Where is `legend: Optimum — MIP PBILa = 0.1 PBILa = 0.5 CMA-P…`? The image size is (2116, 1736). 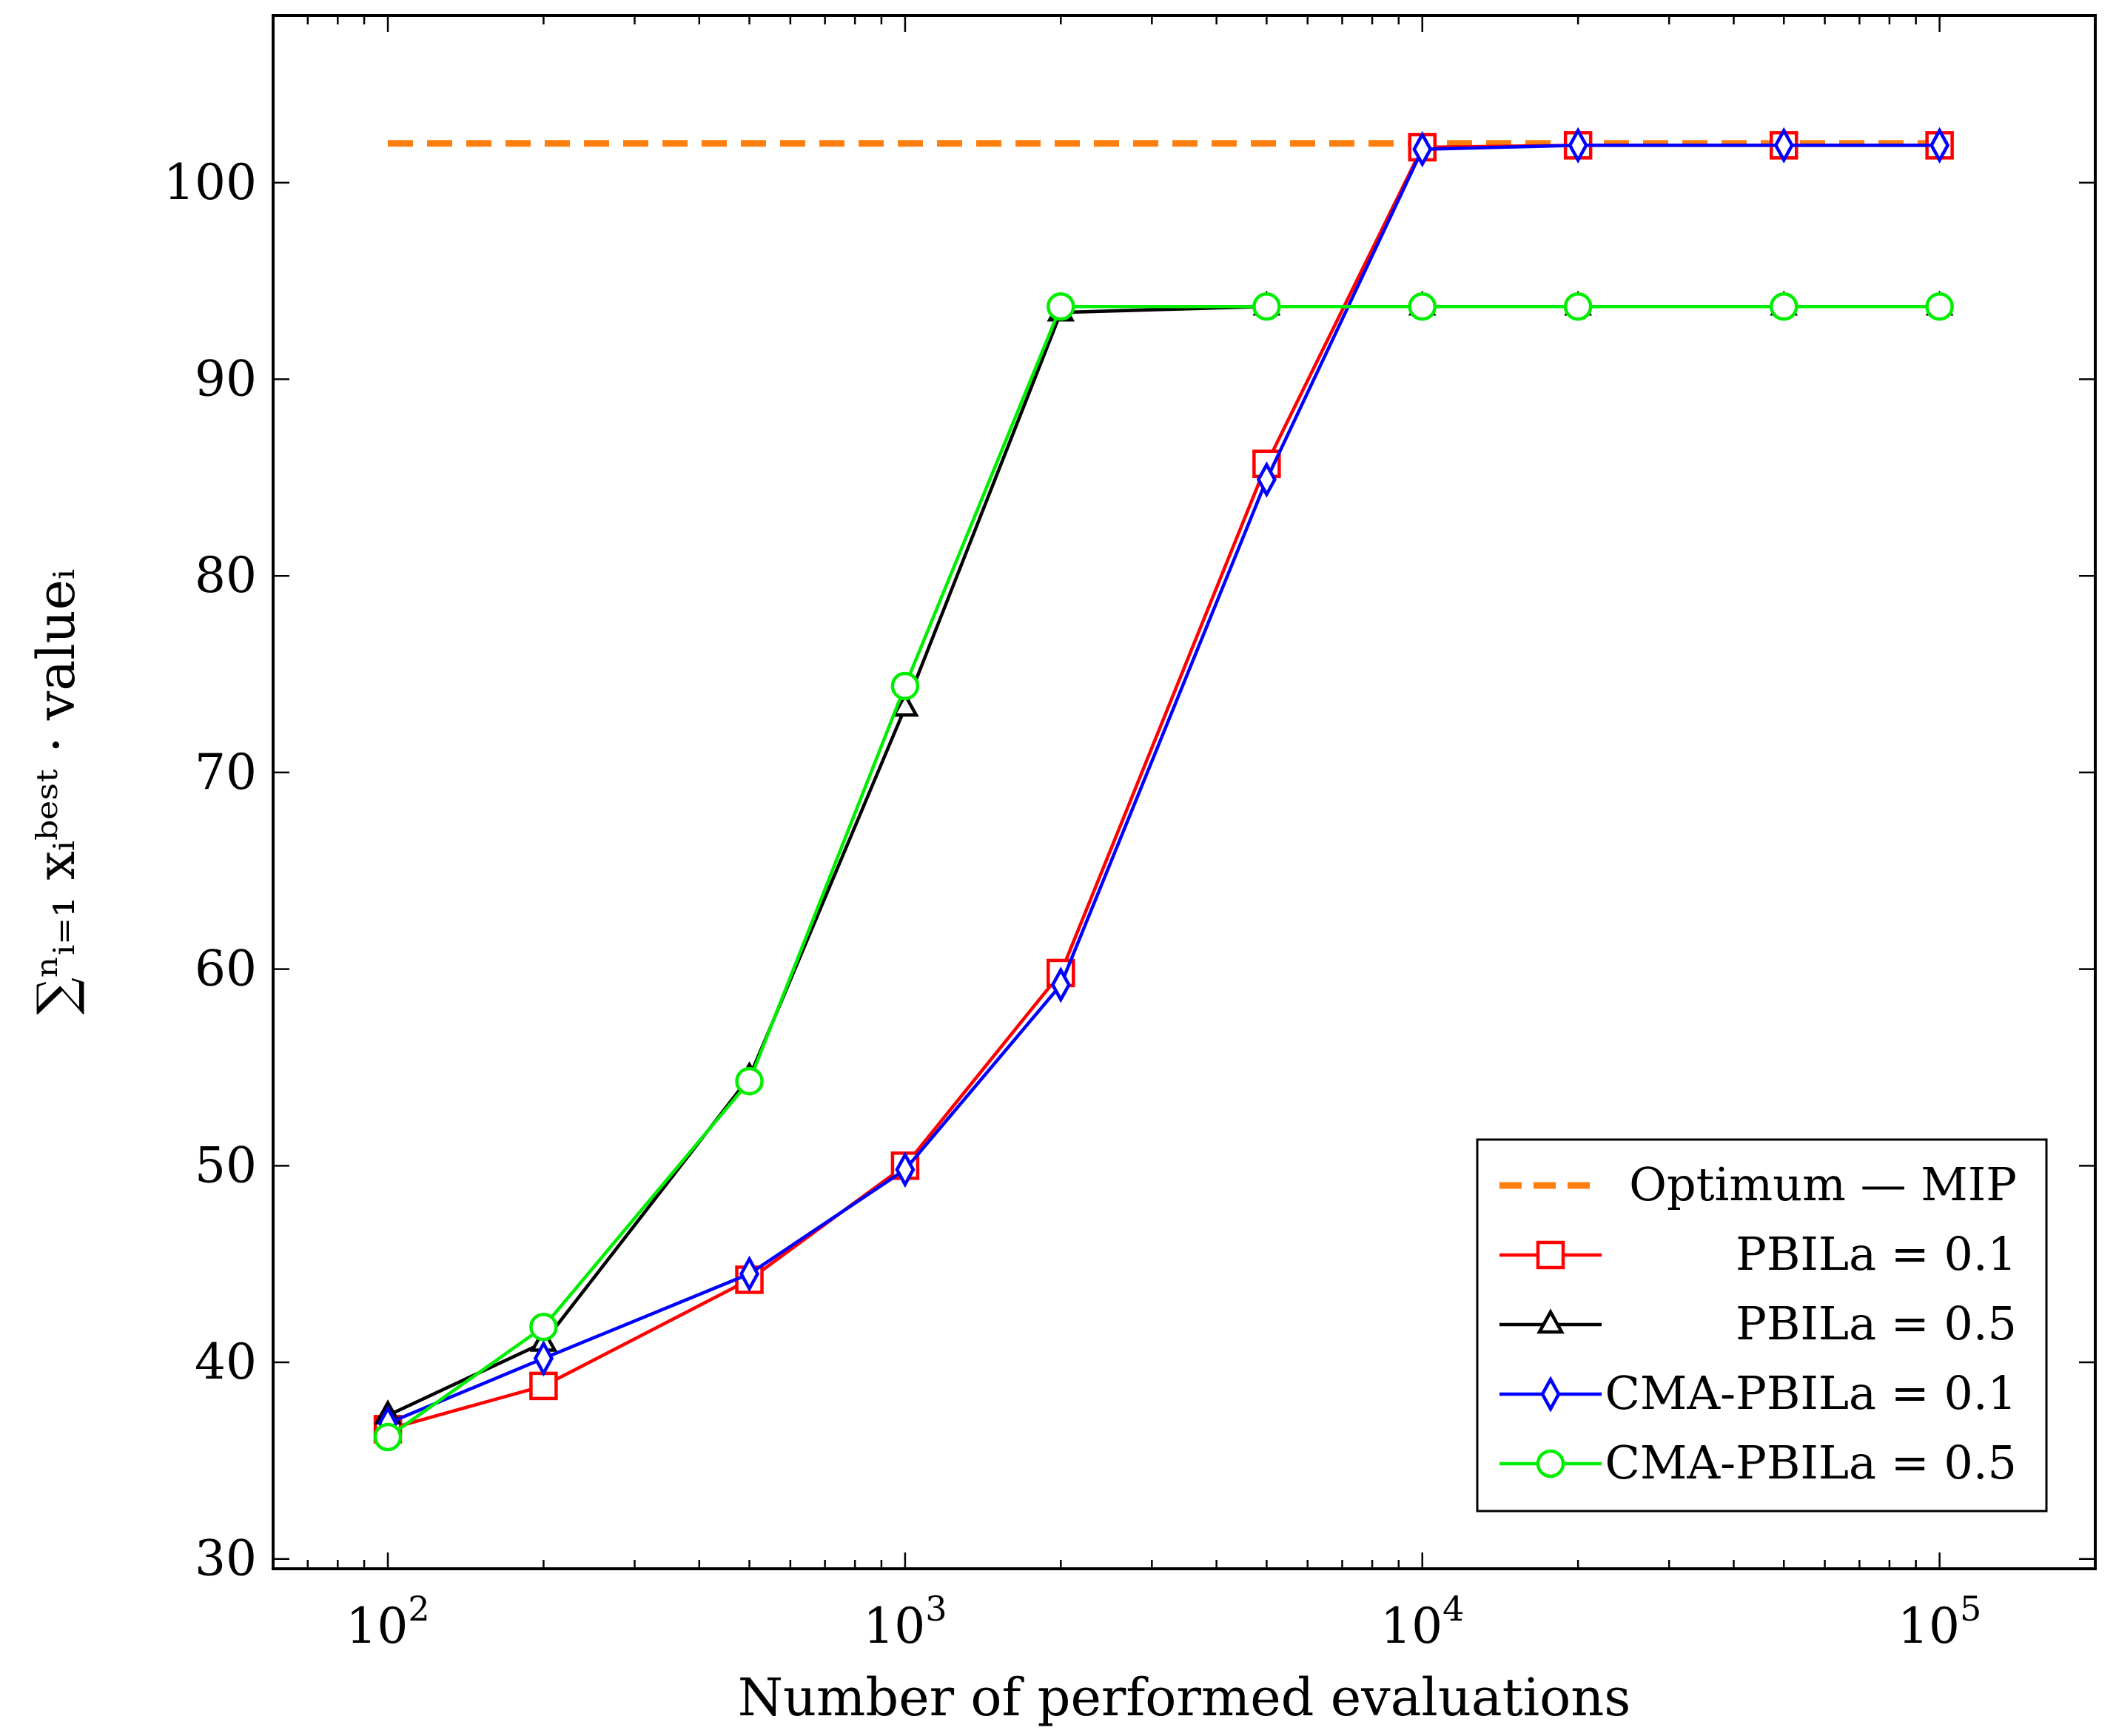
legend: Optimum — MIP PBILa = 0.1 PBILa = 0.5 CMA-P… is located at coordinates (1762, 1326).